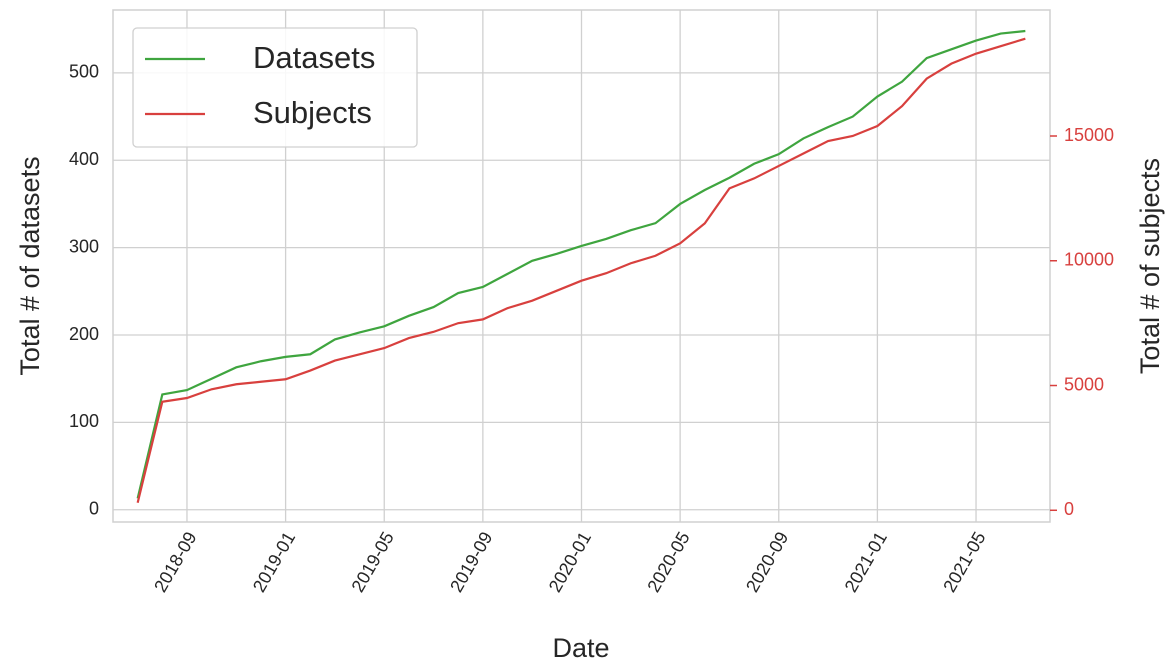  Describe the element at coordinates (84, 159) in the screenshot. I see `y-tick-label: 400` at that location.